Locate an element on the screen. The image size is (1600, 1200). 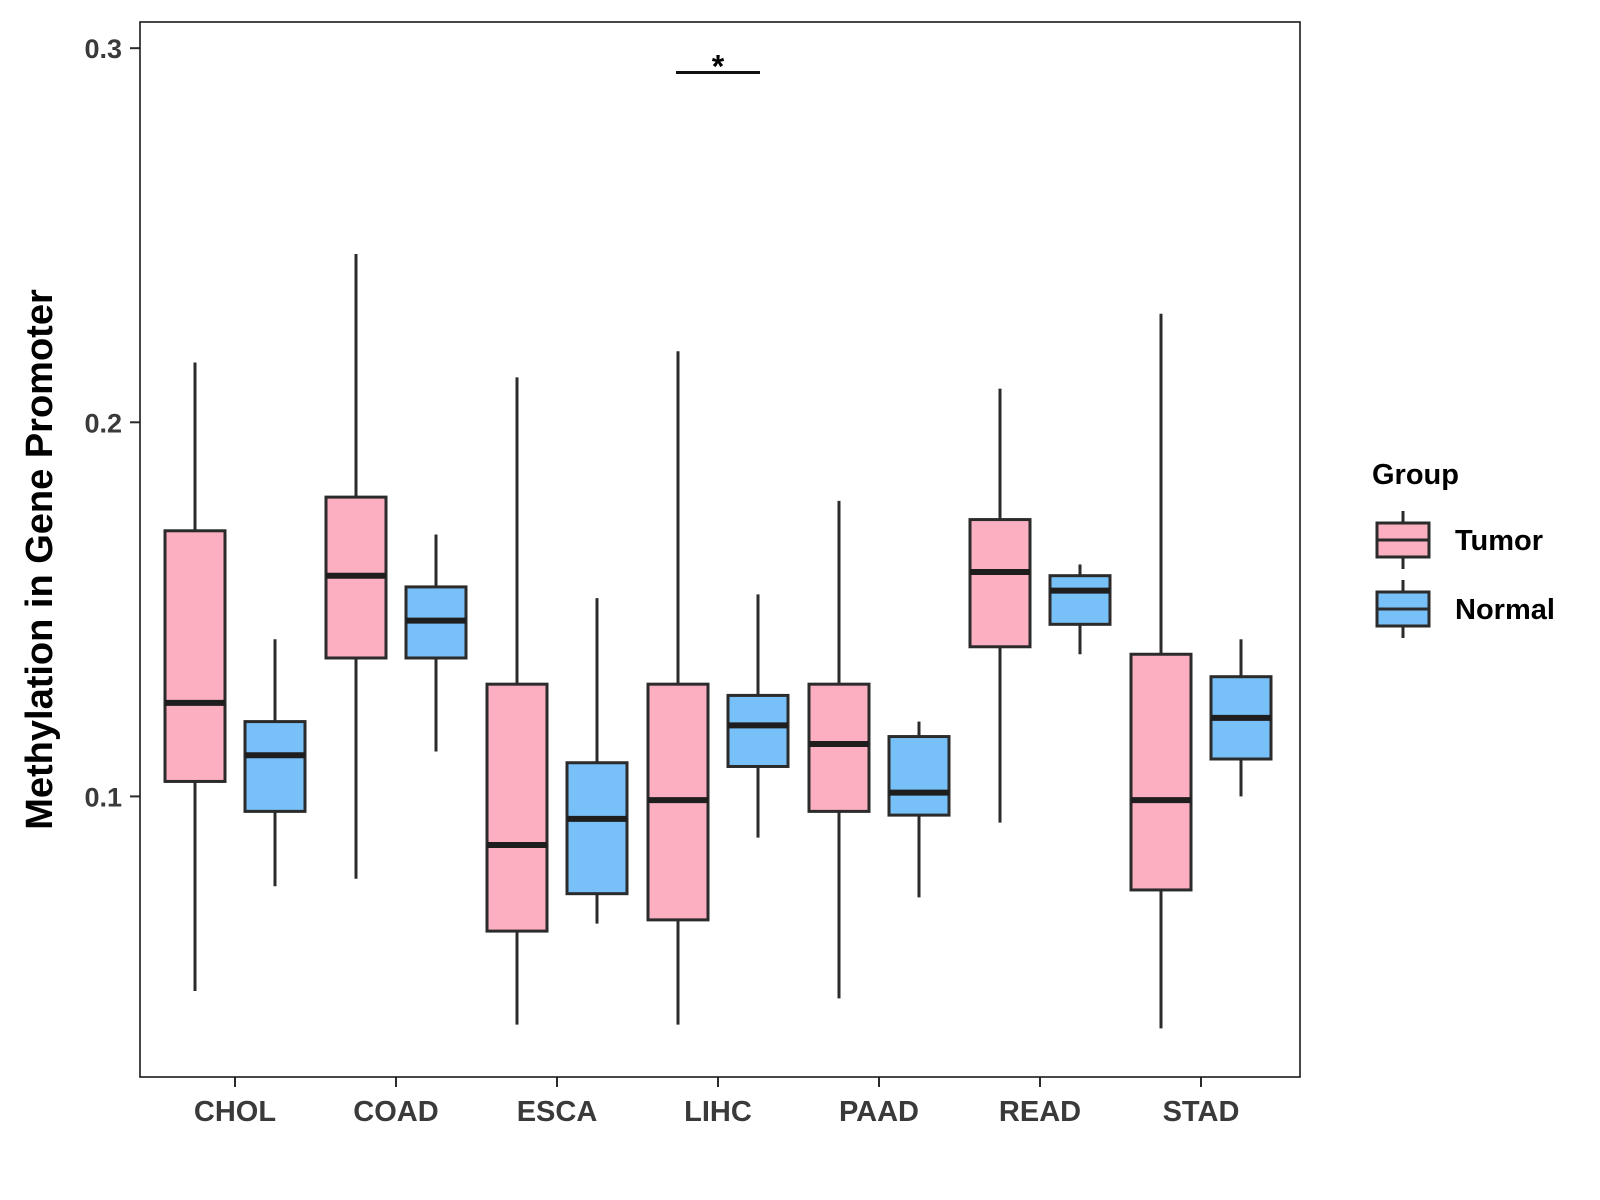
box-tumor-chol is located at coordinates (195, 676).